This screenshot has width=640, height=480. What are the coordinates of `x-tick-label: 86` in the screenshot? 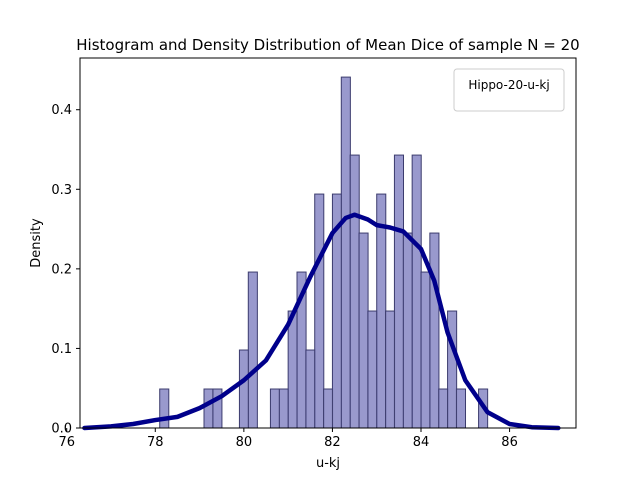 It's located at (509, 442).